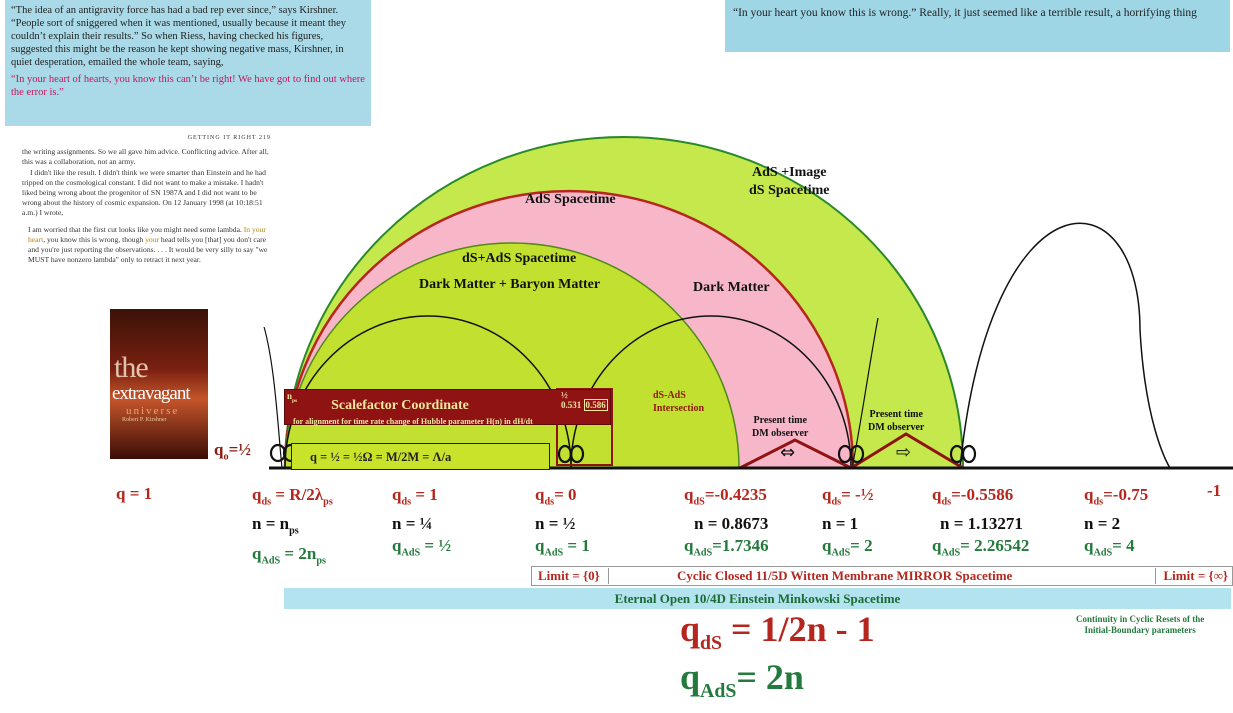 This screenshot has height=713, width=1233. I want to click on limit-left: Limit = {0}, so click(573, 576).